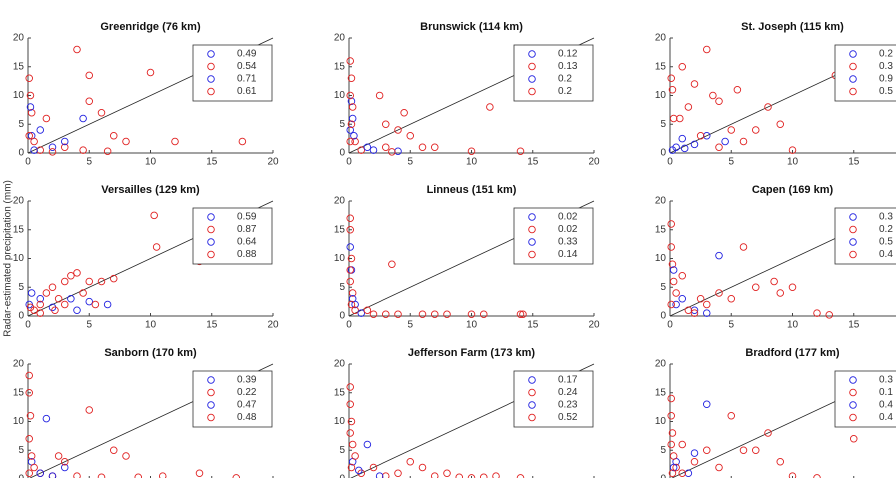 The width and height of the screenshot is (896, 478). What do you see at coordinates (886, 254) in the screenshot?
I see `legend-label: 0.4` at bounding box center [886, 254].